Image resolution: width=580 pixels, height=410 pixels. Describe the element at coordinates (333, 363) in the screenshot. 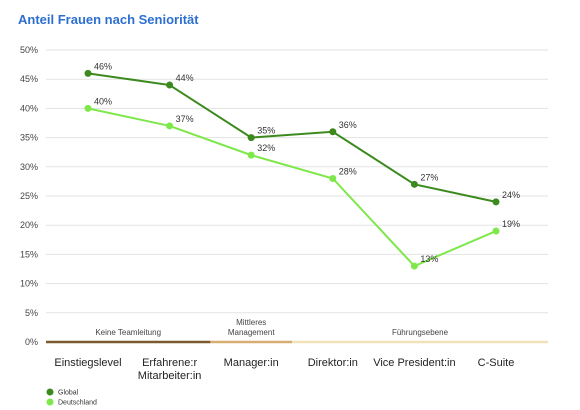

I see `x-tick-label: Direktor:in` at that location.